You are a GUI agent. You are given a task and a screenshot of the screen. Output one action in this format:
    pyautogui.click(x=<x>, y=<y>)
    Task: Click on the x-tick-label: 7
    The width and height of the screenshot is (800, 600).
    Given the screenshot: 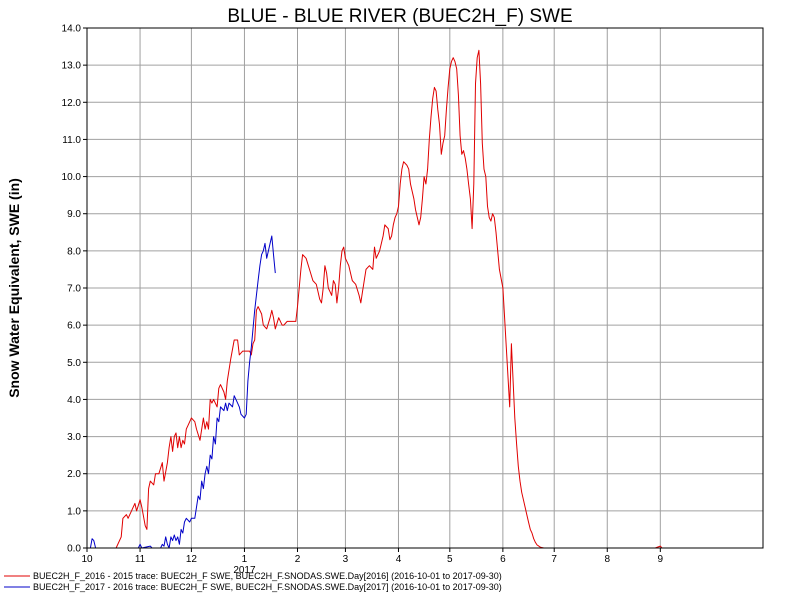 What is the action you would take?
    pyautogui.click(x=554, y=559)
    